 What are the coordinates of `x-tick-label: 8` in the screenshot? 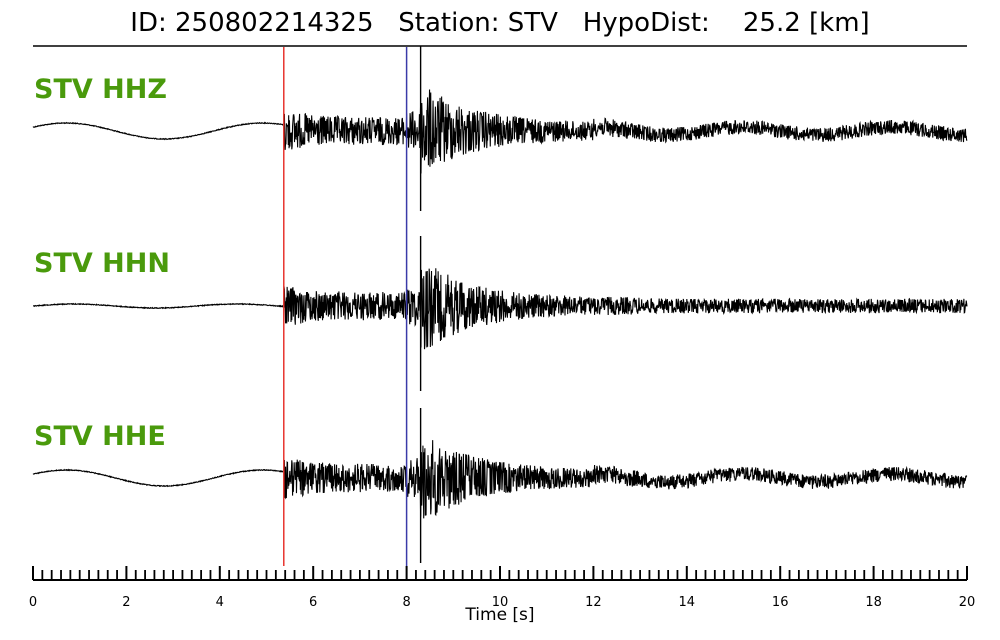 It's located at (406, 602).